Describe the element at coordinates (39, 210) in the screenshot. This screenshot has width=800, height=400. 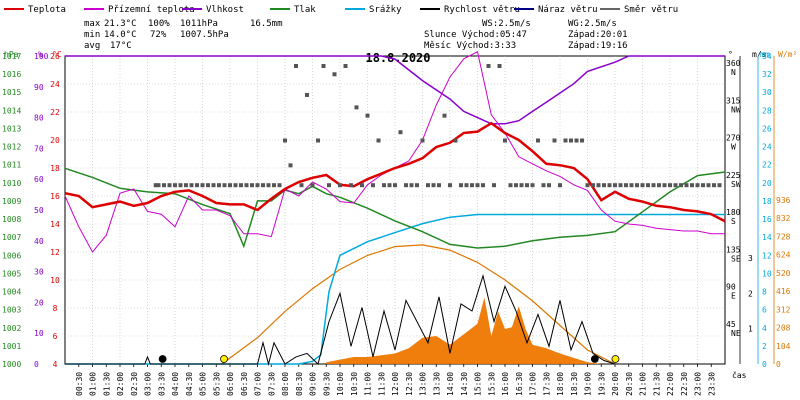
I see `tick-humidity: 50` at that location.